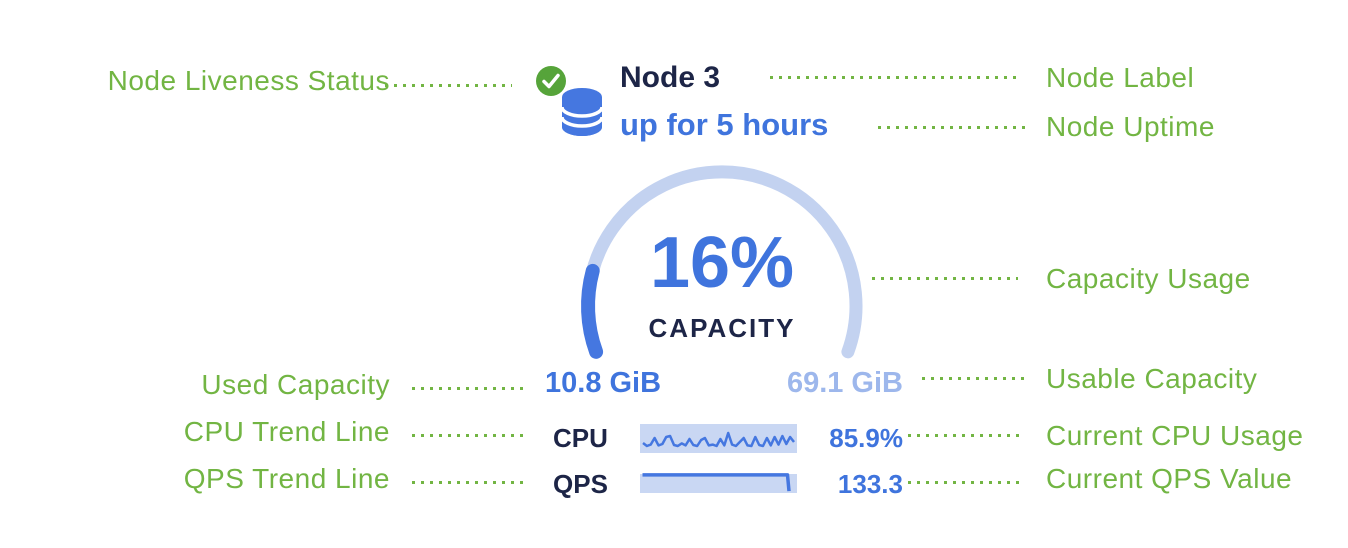 This screenshot has height=548, width=1348. What do you see at coordinates (866, 438) in the screenshot?
I see `cpu-current-value: 85.9%` at bounding box center [866, 438].